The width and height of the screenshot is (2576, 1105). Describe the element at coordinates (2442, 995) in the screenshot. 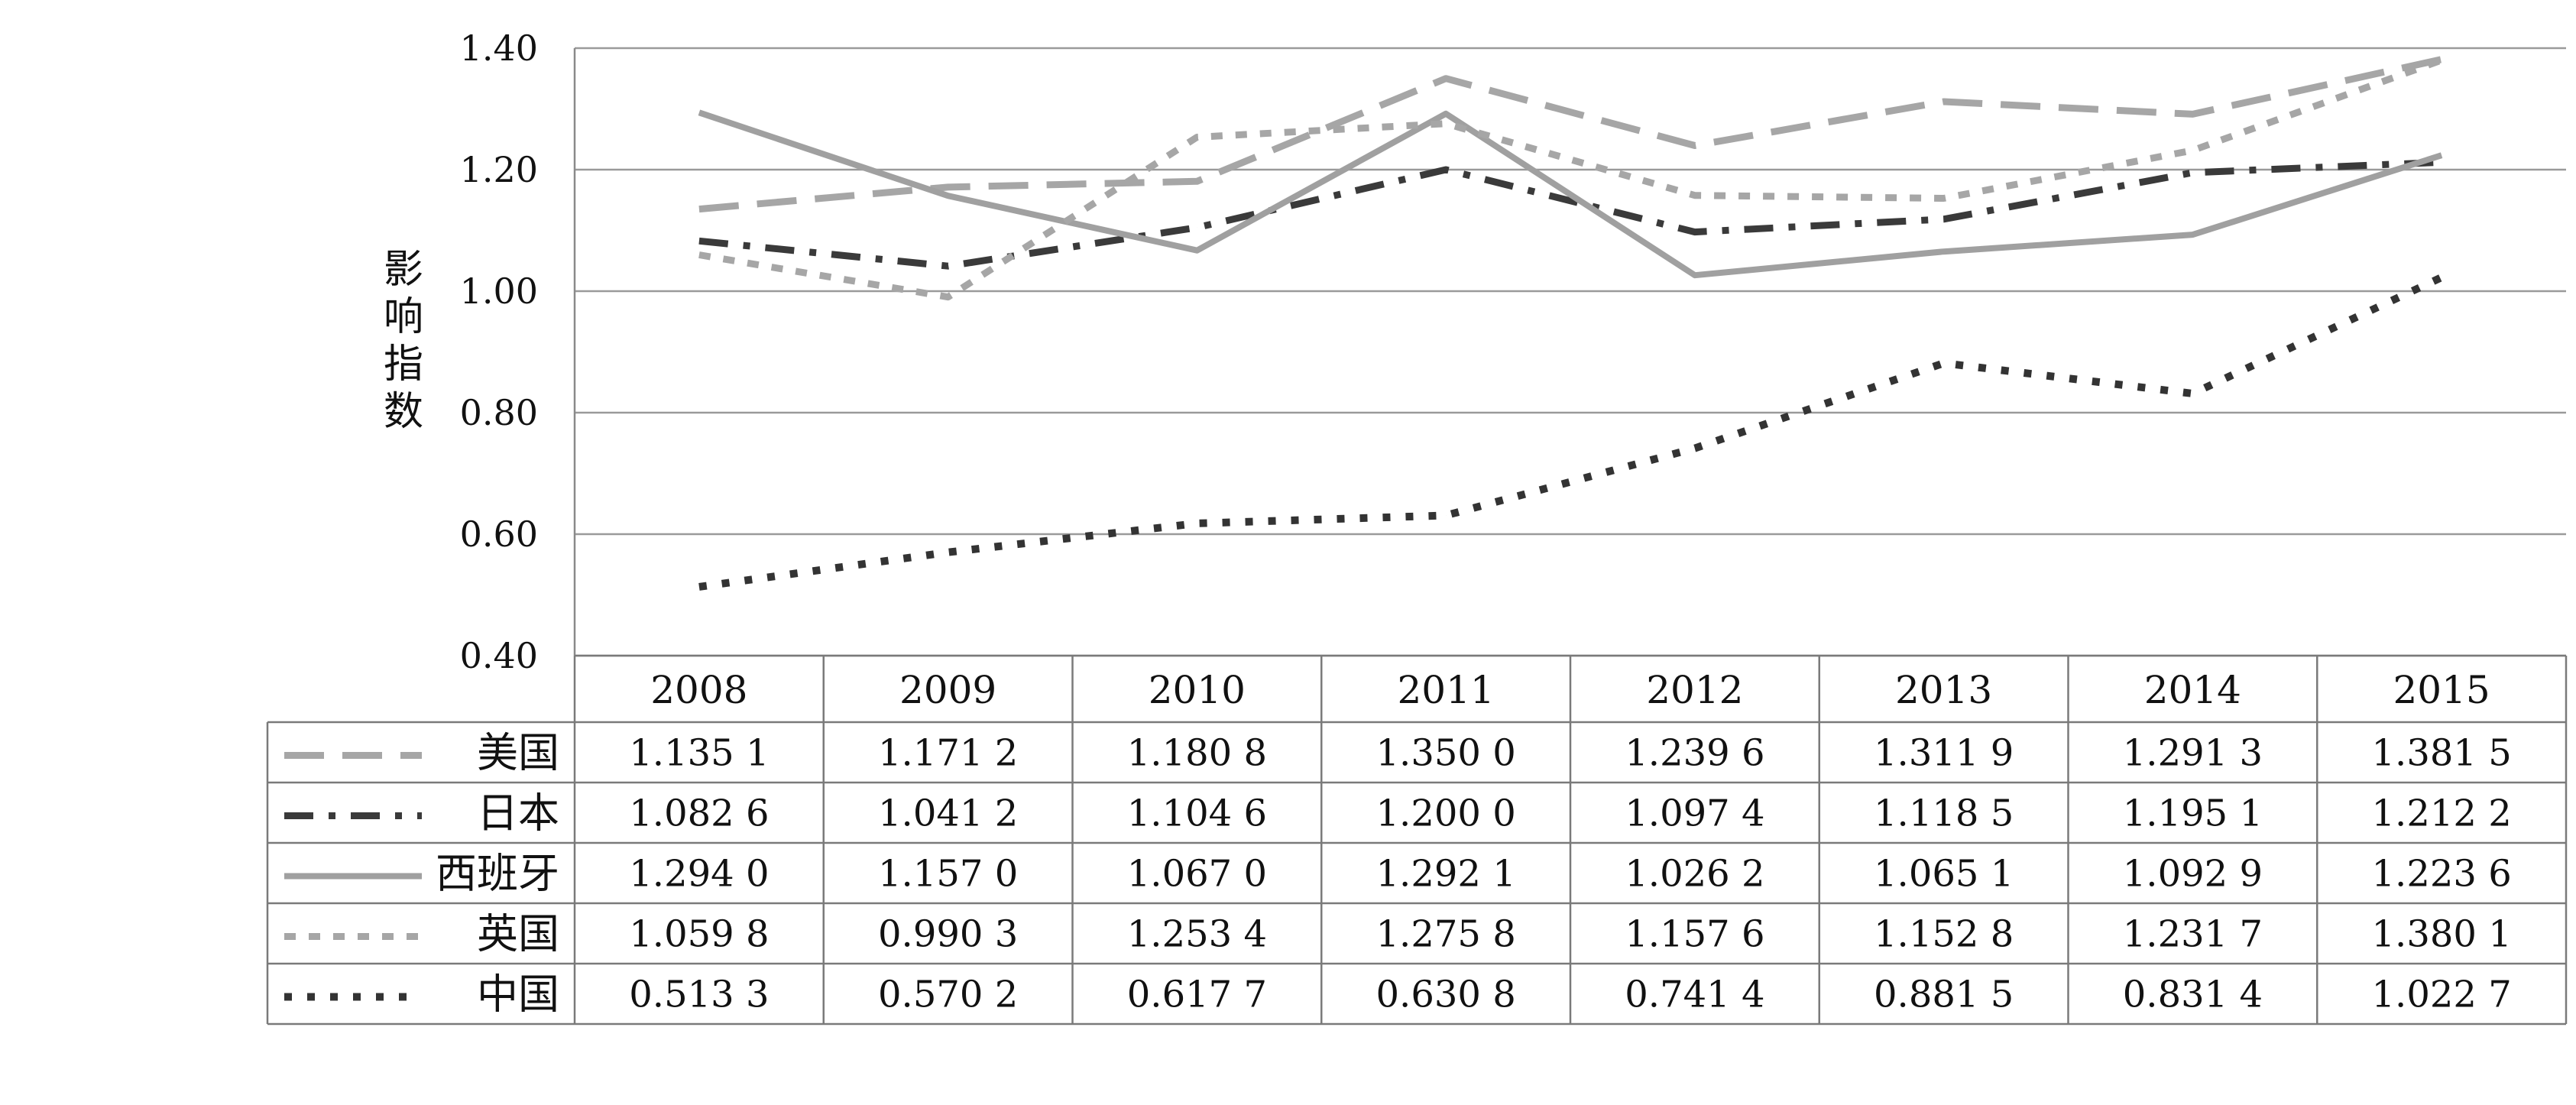

I see `data-label: 1.022 7` at that location.